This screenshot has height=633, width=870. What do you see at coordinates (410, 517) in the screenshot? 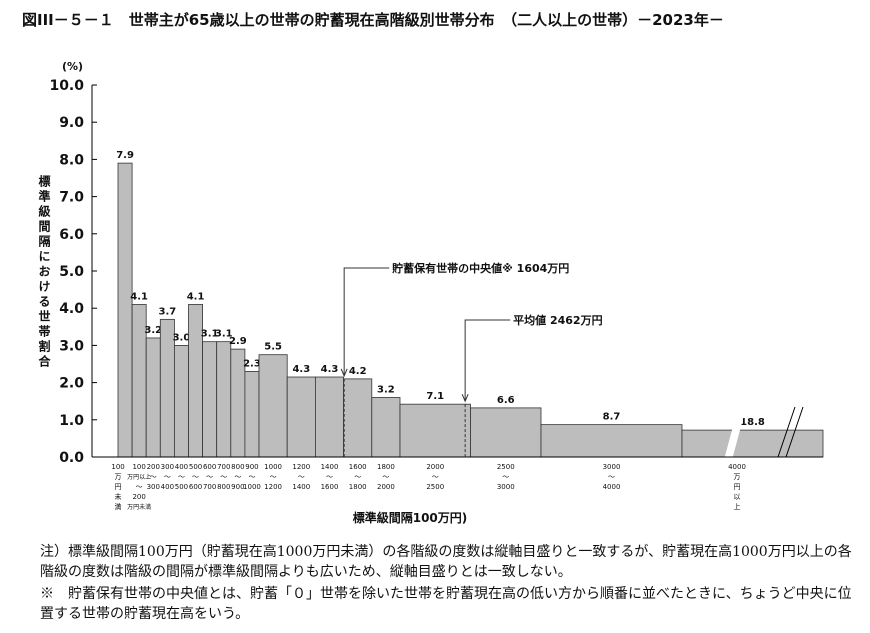
I see `x-axis-label: 標準級間隔100万円)` at bounding box center [410, 517].